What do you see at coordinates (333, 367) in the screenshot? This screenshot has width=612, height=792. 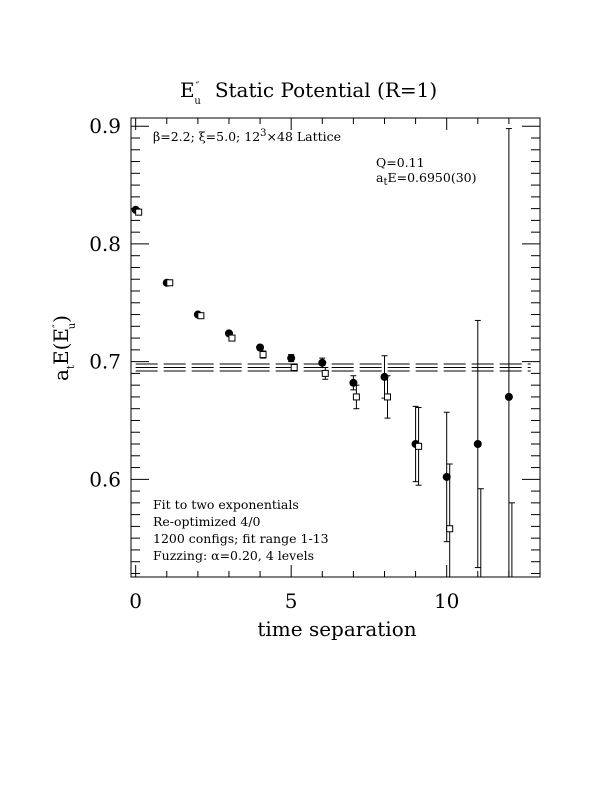 I see `fit-band` at bounding box center [333, 367].